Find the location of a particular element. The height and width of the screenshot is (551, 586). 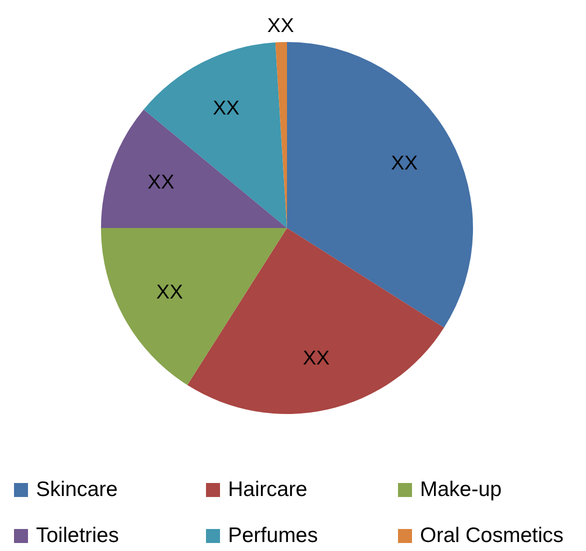

legend-label: Make-up is located at coordinates (461, 490).